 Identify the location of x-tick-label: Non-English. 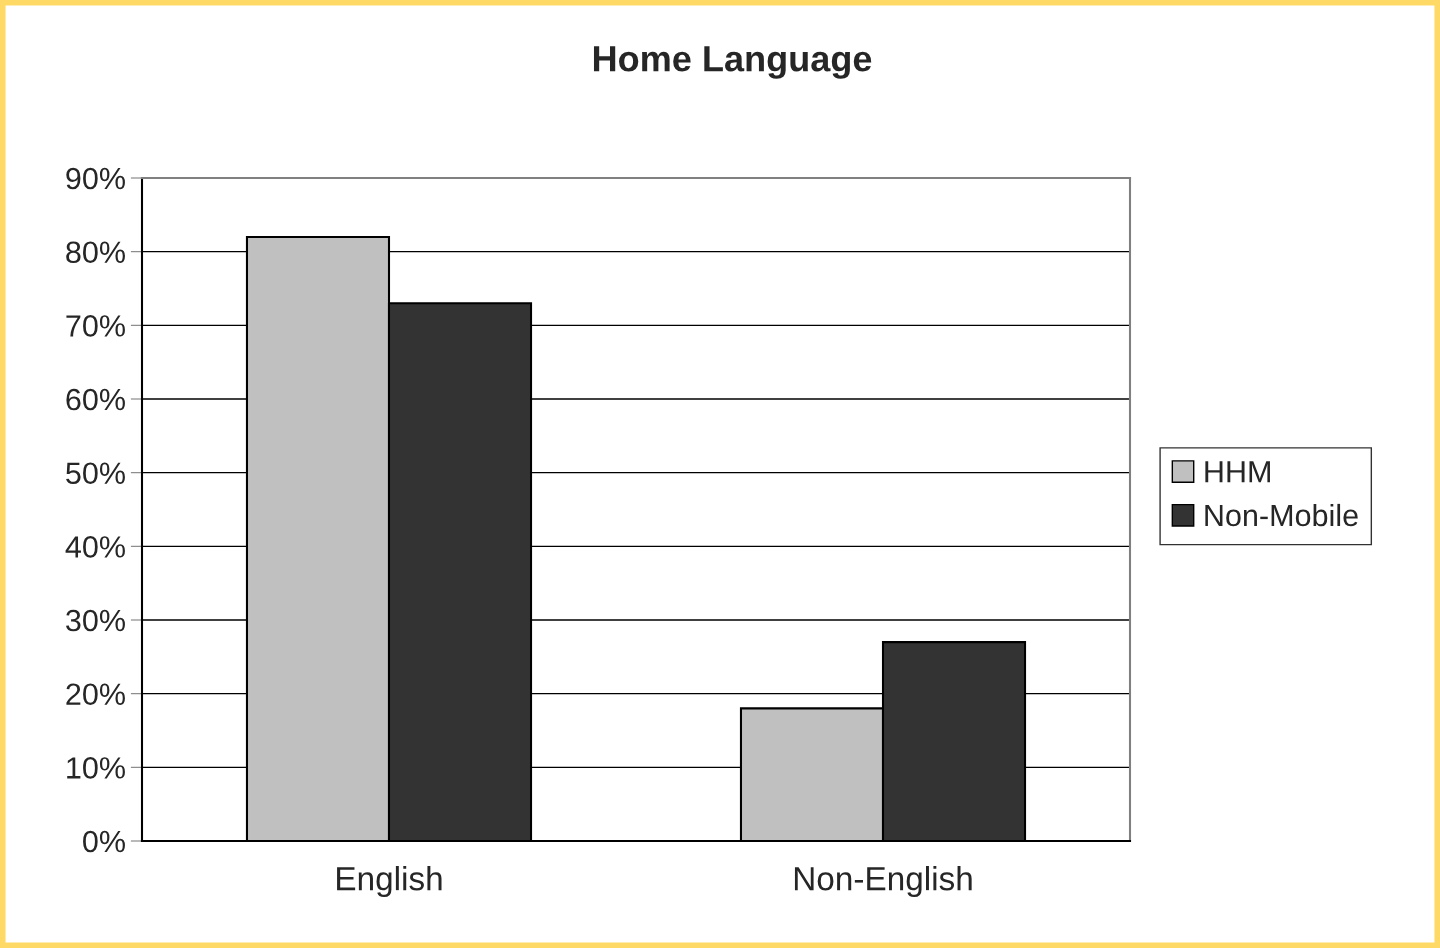
(883, 882).